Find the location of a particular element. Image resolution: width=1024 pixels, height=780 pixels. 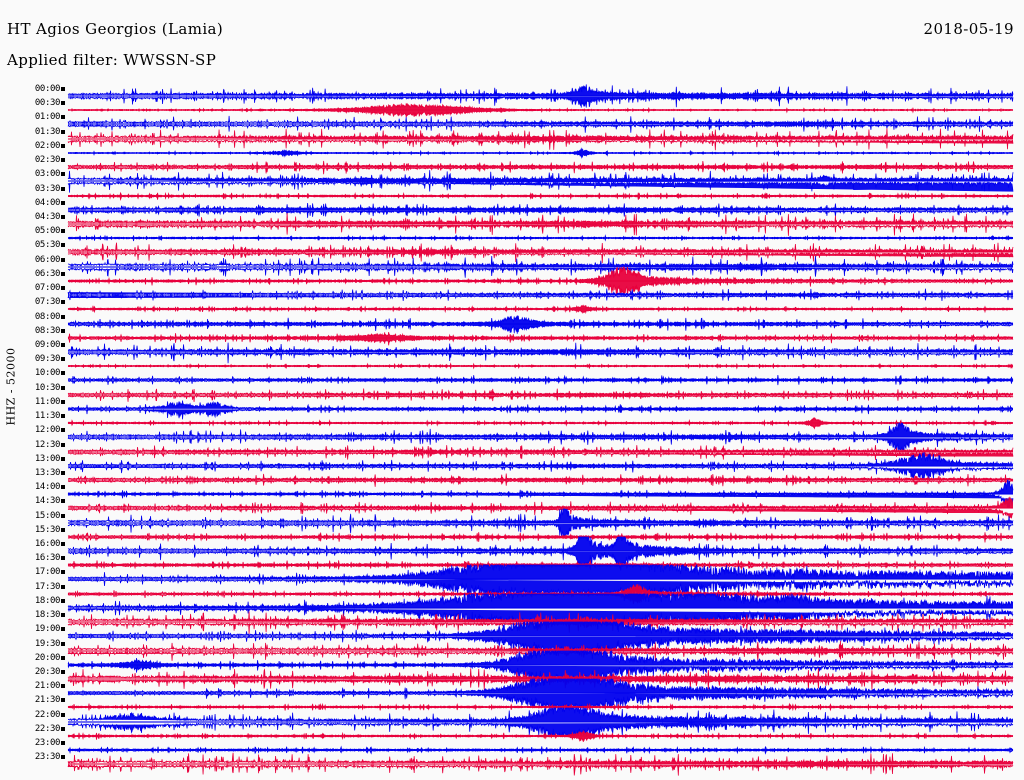

time-tick-label: 21:30 is located at coordinates (47, 700).